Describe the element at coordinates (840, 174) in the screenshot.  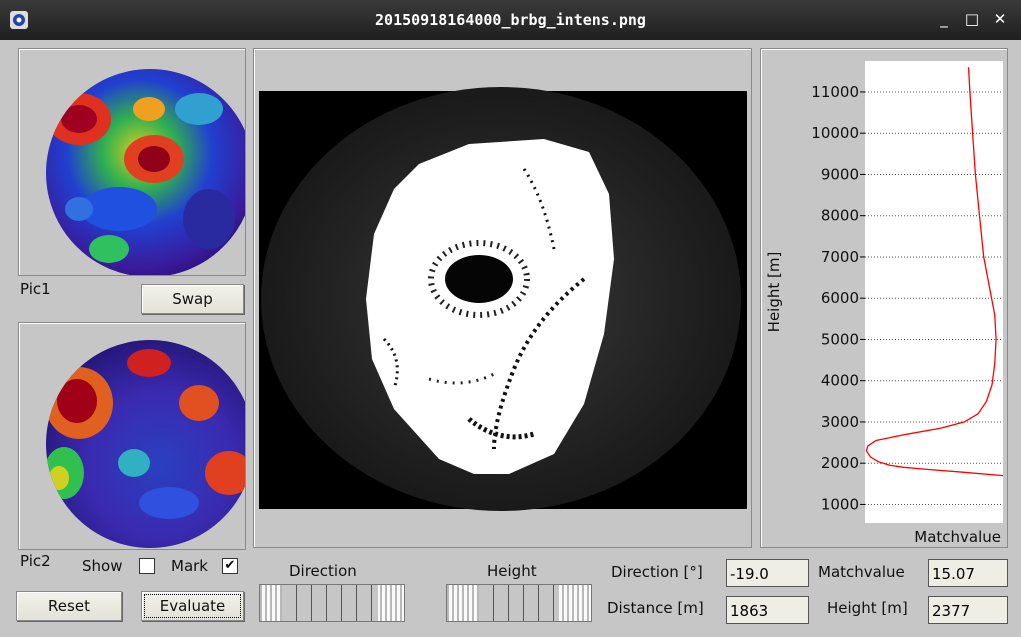
I see `y-tick-label: 9000` at that location.